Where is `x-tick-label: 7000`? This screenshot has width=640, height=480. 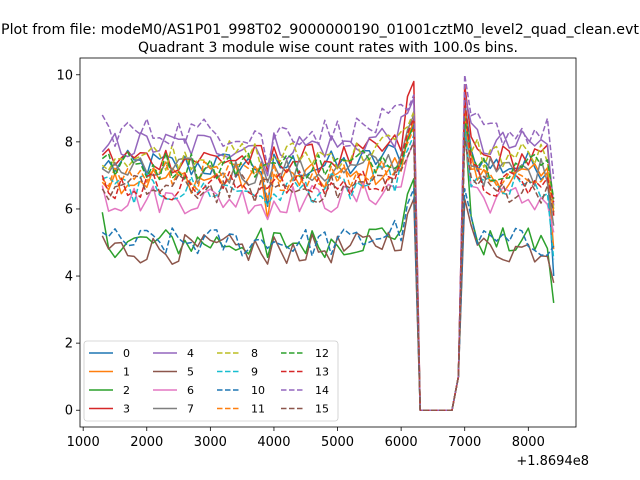
x-tick-label: 7000 is located at coordinates (464, 442).